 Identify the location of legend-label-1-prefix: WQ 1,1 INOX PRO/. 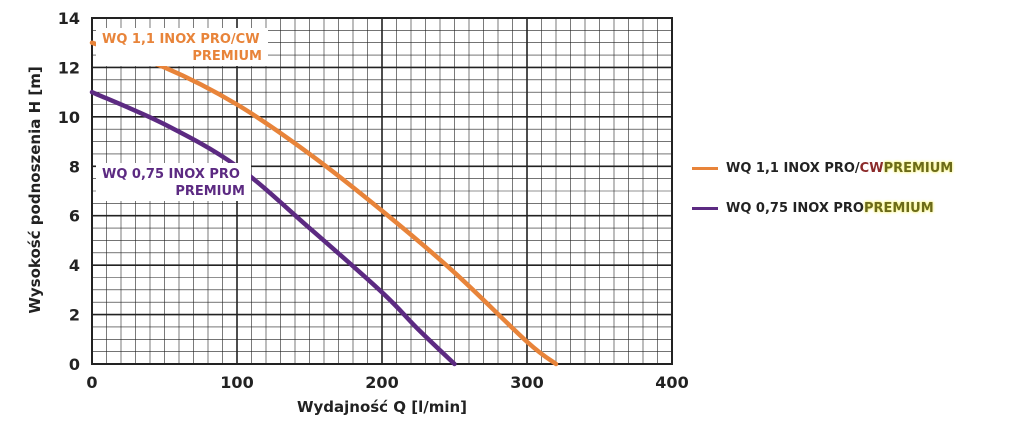
(793, 168).